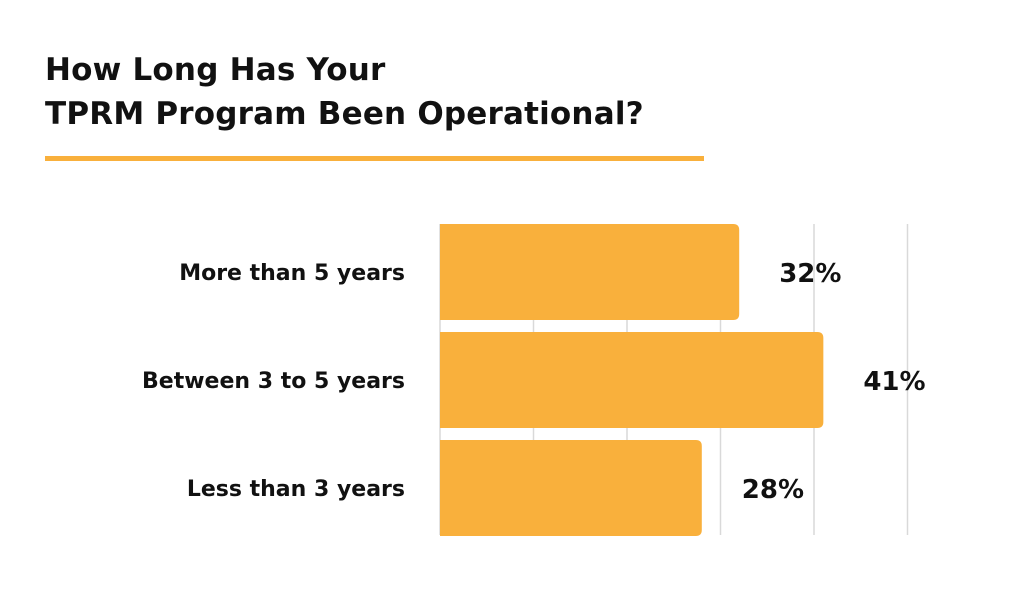 The width and height of the screenshot is (1024, 597). What do you see at coordinates (273, 381) in the screenshot?
I see `category-label-2: Between 3 to 5 years` at bounding box center [273, 381].